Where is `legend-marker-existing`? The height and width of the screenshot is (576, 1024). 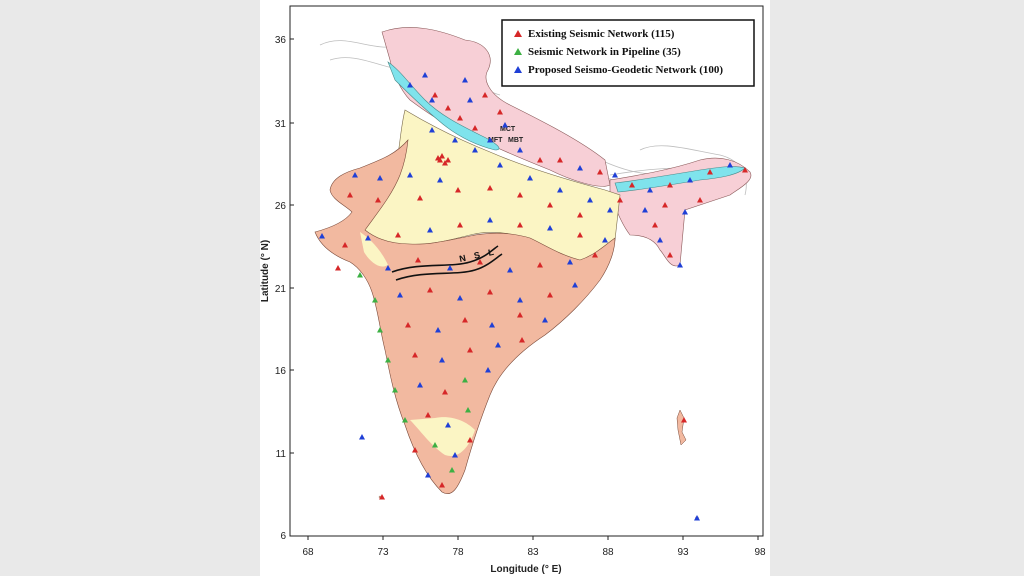 legend-marker-existing is located at coordinates (518, 33).